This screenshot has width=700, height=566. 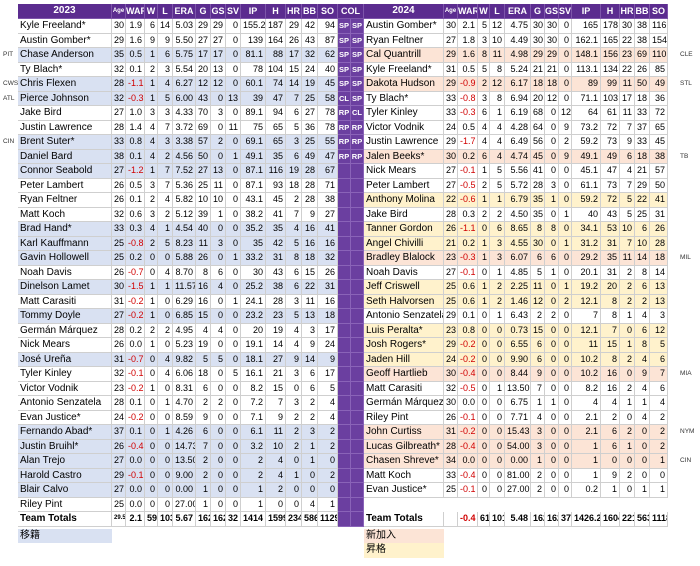 I want to click on stat-cell: 73.2, so click(x=586, y=127).